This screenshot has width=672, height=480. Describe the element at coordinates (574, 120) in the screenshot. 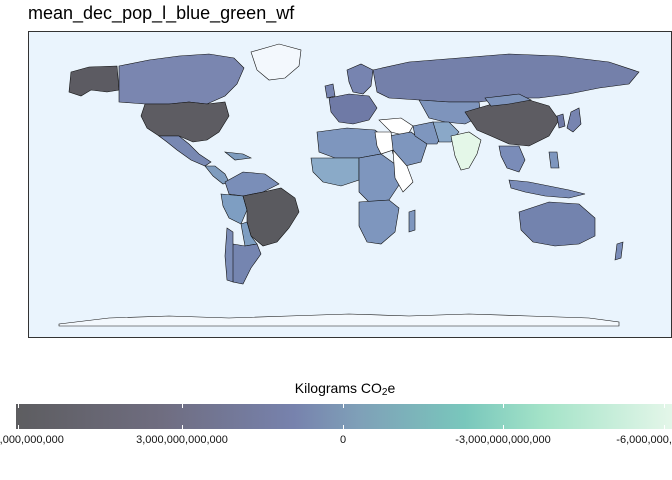

I see `country-japan` at that location.